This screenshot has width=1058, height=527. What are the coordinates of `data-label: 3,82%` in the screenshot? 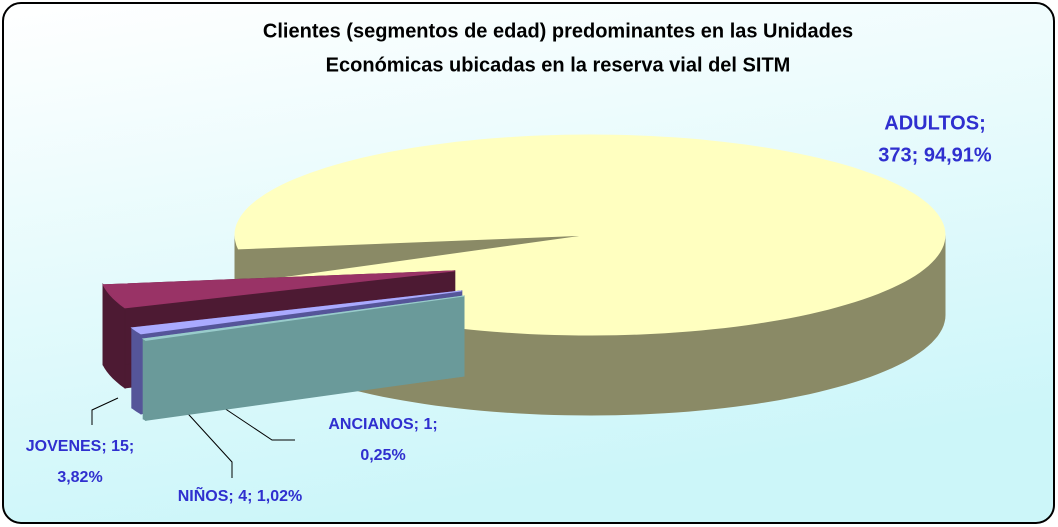 It's located at (79, 477).